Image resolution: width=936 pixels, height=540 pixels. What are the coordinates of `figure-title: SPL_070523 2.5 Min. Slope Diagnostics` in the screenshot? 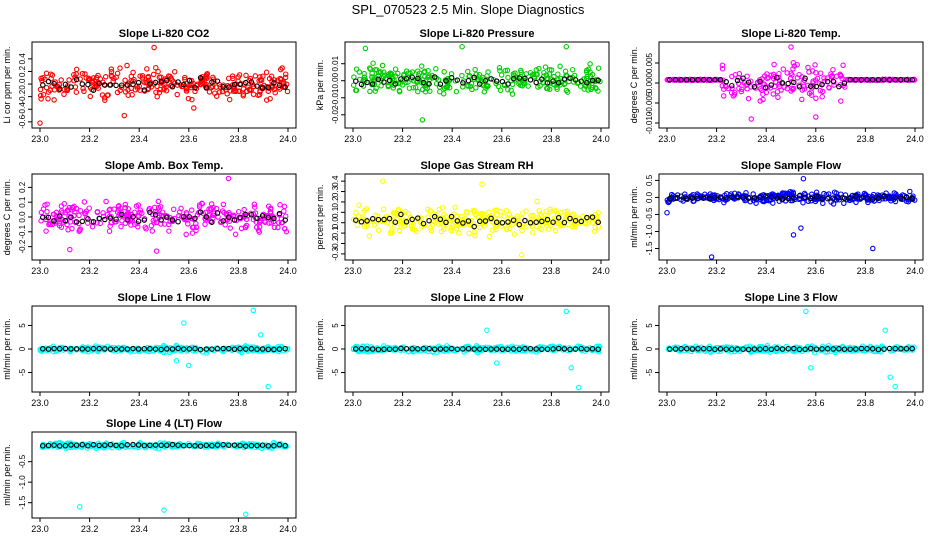 It's located at (468, 9).